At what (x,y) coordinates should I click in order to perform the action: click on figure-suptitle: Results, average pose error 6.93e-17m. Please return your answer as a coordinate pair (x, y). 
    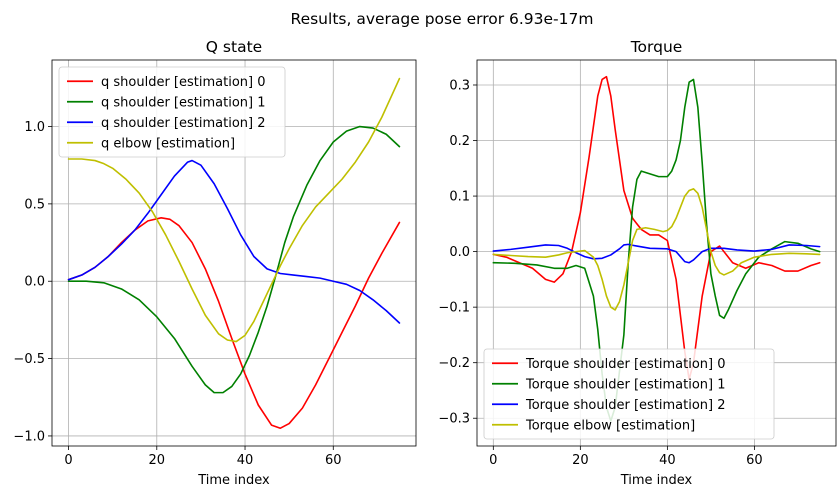
    Looking at the image, I should click on (442, 19).